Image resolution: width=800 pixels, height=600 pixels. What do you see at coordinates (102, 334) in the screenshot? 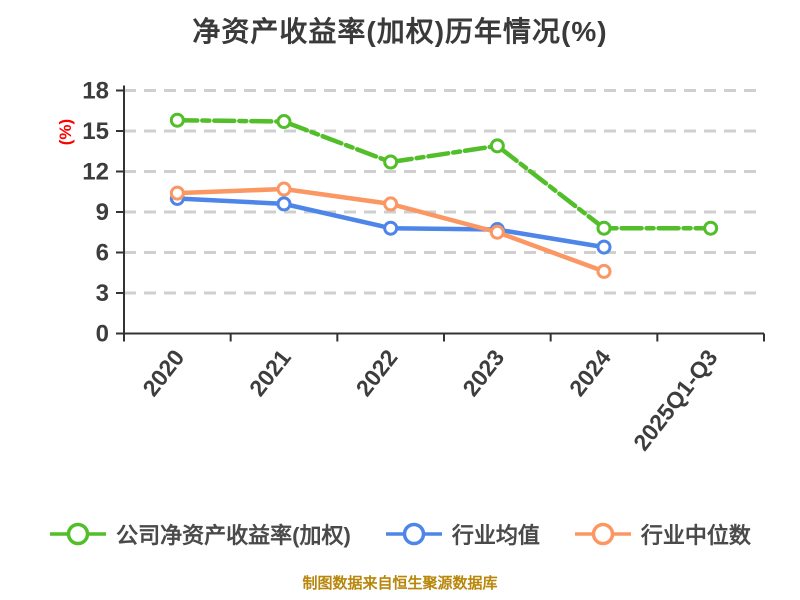
I see `y-tick-label: 0` at bounding box center [102, 334].